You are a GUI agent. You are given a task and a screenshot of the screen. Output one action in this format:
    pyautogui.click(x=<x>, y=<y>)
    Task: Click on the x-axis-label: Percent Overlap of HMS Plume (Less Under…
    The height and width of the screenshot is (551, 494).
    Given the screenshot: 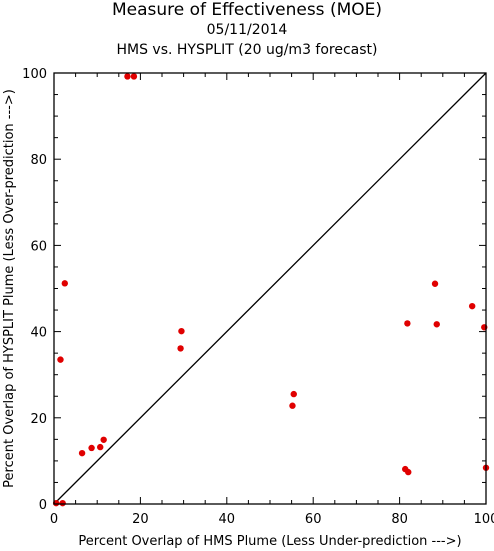 What is the action you would take?
    pyautogui.click(x=269, y=541)
    